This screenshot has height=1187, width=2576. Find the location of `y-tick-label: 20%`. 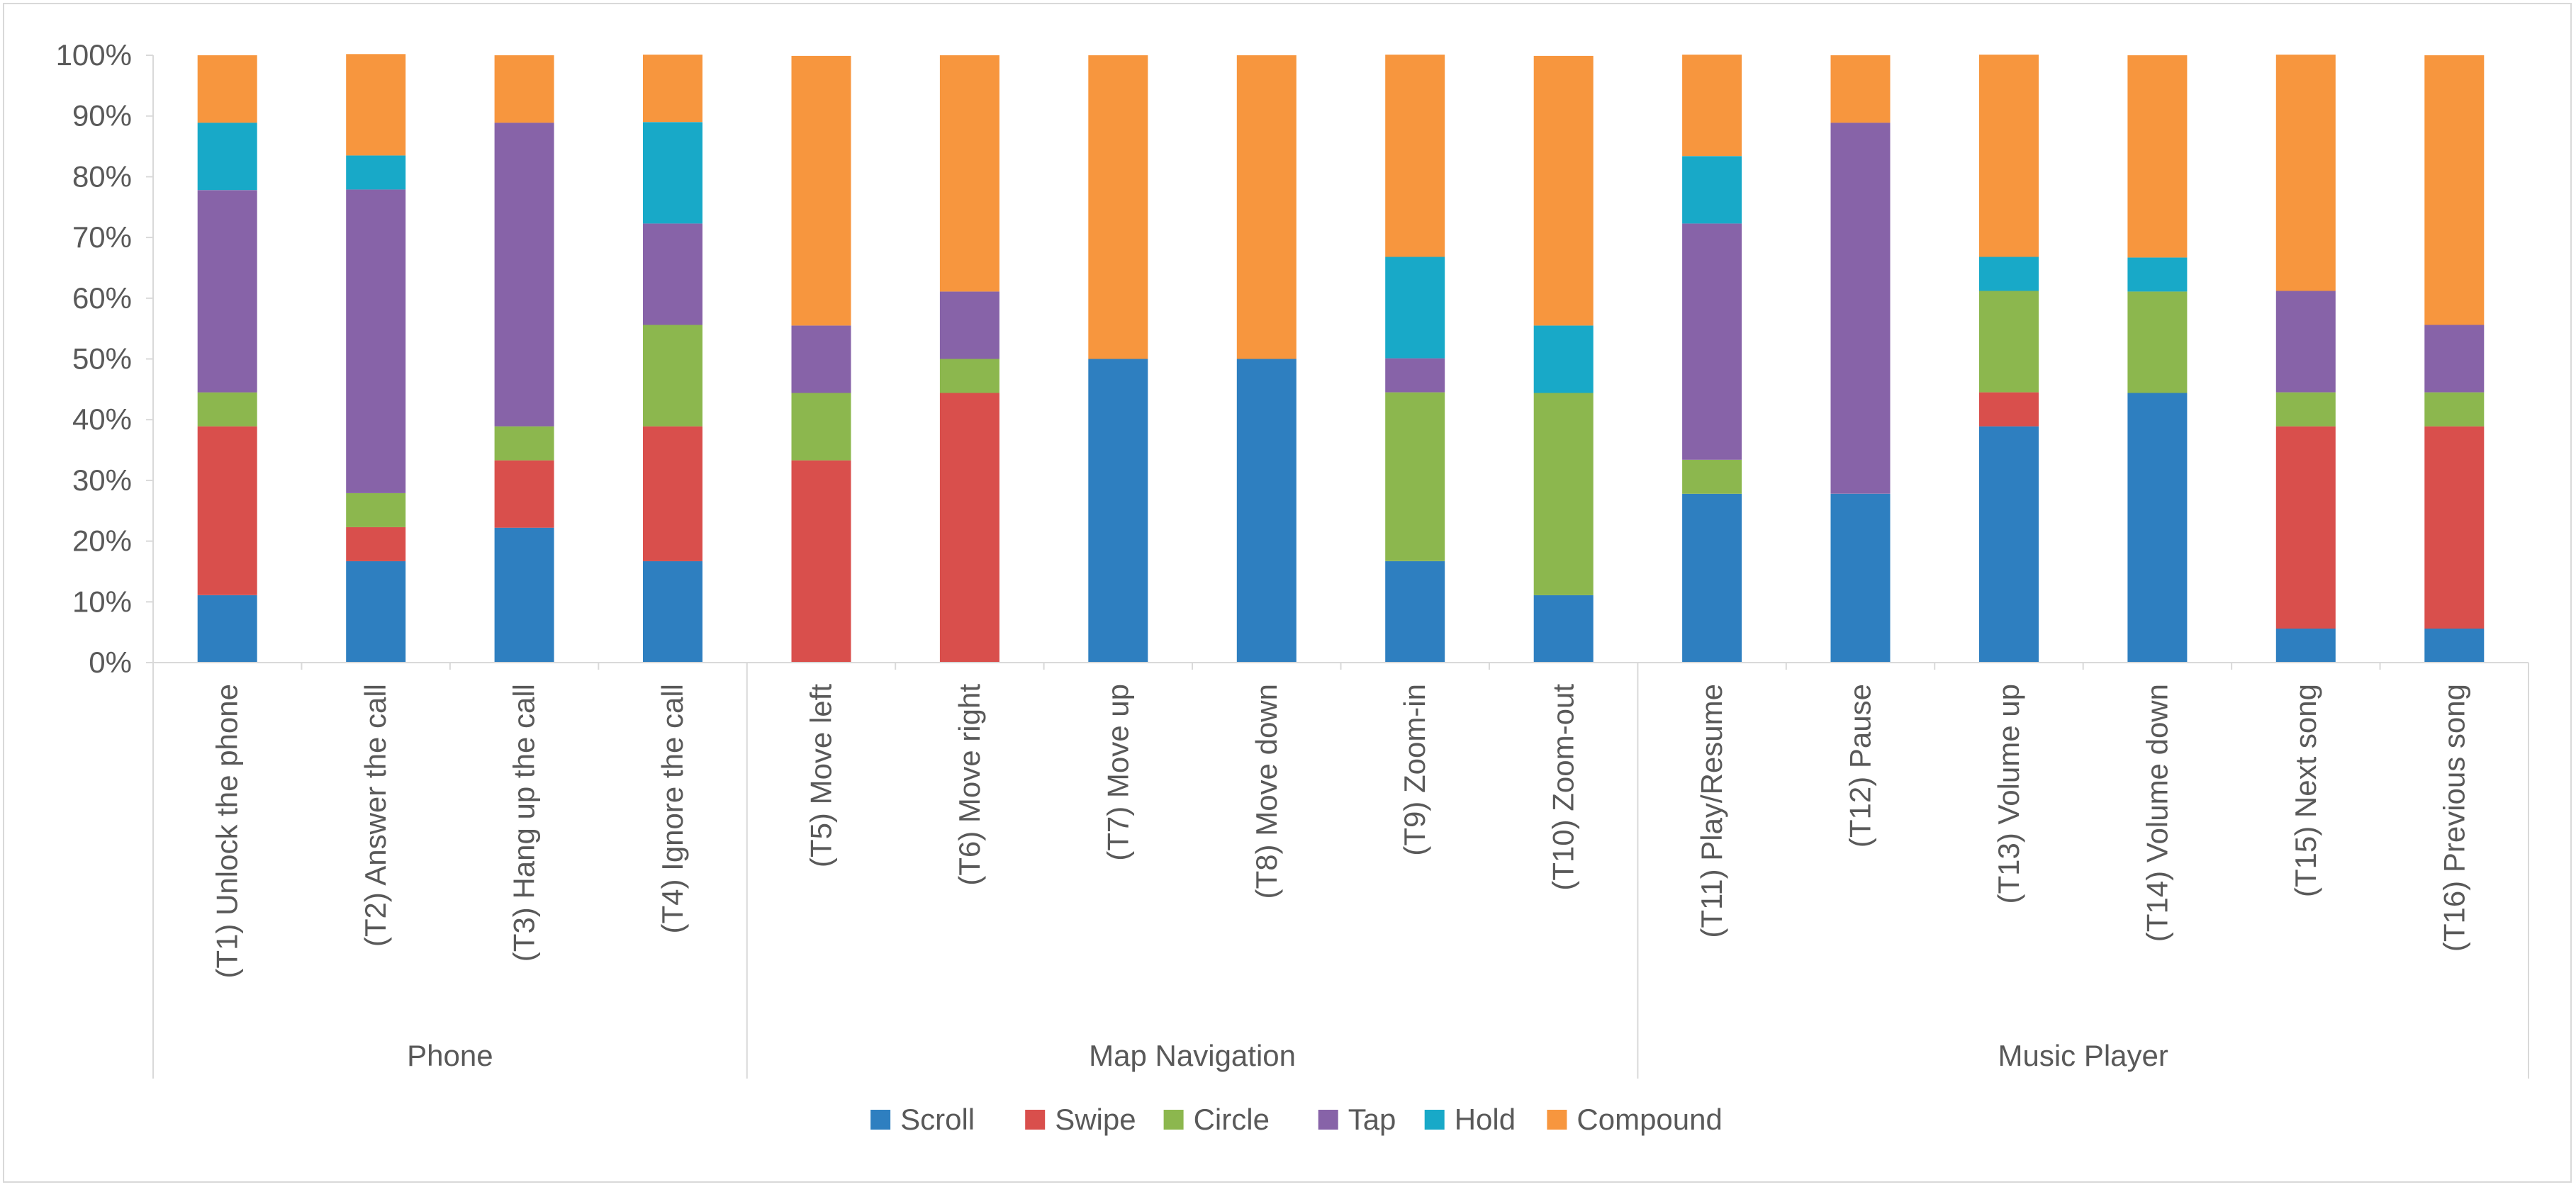

y-tick-label: 20% is located at coordinates (102, 541).